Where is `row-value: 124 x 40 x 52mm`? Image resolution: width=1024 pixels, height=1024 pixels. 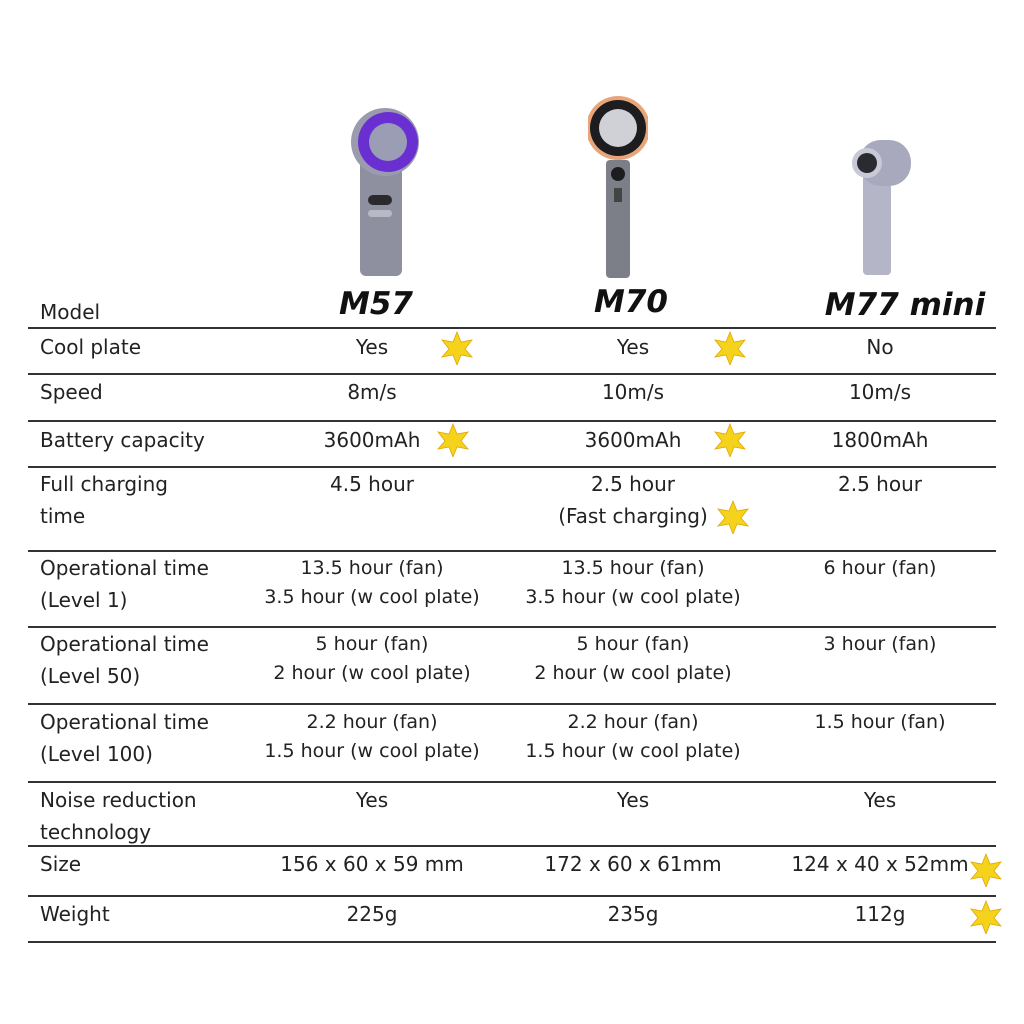 row-value: 124 x 40 x 52mm is located at coordinates (880, 864).